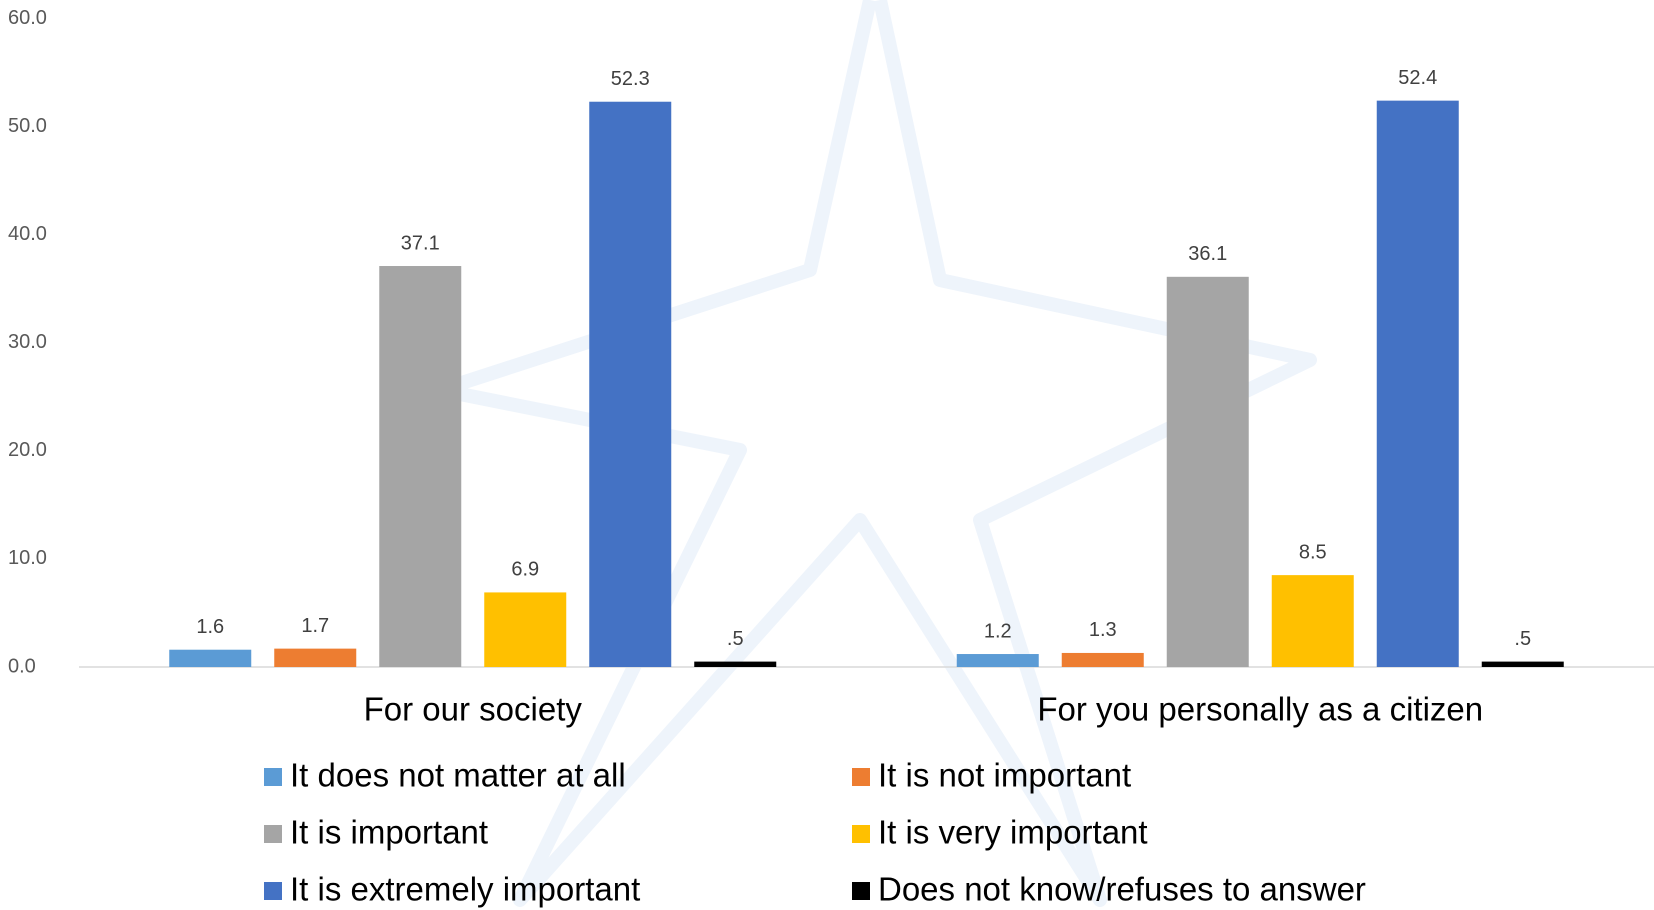 This screenshot has height=910, width=1654. What do you see at coordinates (315, 626) in the screenshot?
I see `data-label: 1.7` at bounding box center [315, 626].